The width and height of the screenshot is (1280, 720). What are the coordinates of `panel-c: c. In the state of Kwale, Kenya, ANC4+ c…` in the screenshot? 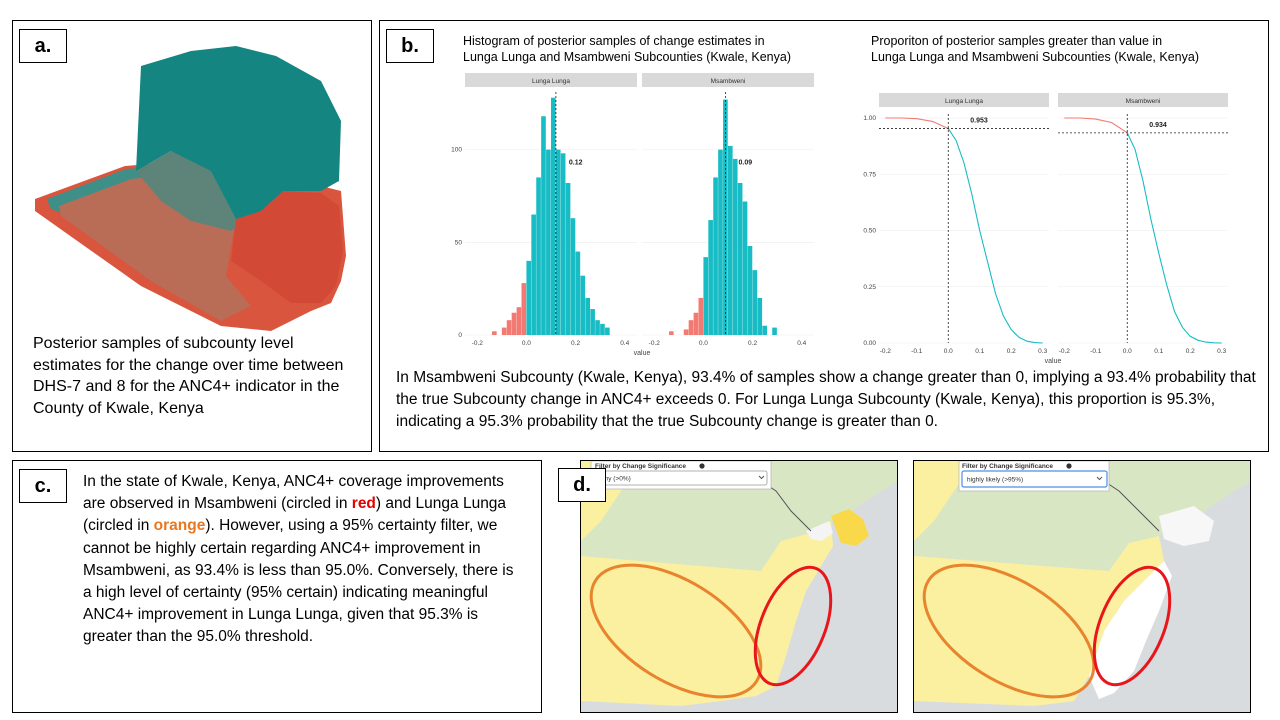 It's located at (277, 586).